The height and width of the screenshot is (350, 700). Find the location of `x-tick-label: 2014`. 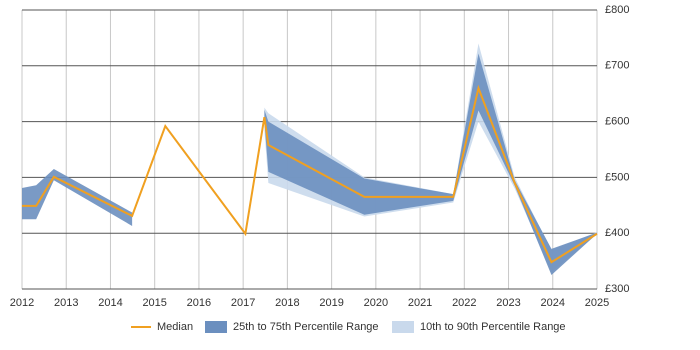

x-tick-label: 2014 is located at coordinates (110, 303).